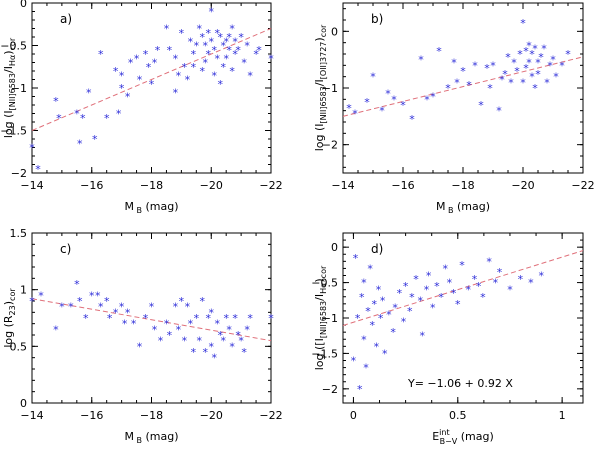 The height and width of the screenshot is (454, 598). Describe the element at coordinates (320, 317) in the screenshot. I see `y-axis-label: log ([I[NII]6583/IHα)cor` at that location.